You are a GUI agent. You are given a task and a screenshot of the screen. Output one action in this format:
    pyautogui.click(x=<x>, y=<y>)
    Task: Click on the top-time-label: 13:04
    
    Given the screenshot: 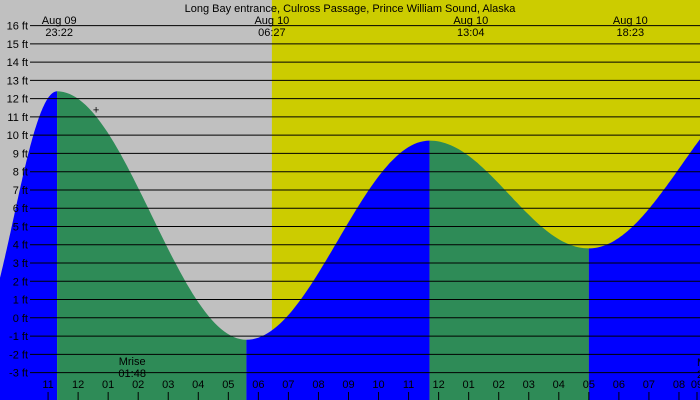 What is the action you would take?
    pyautogui.click(x=471, y=33)
    